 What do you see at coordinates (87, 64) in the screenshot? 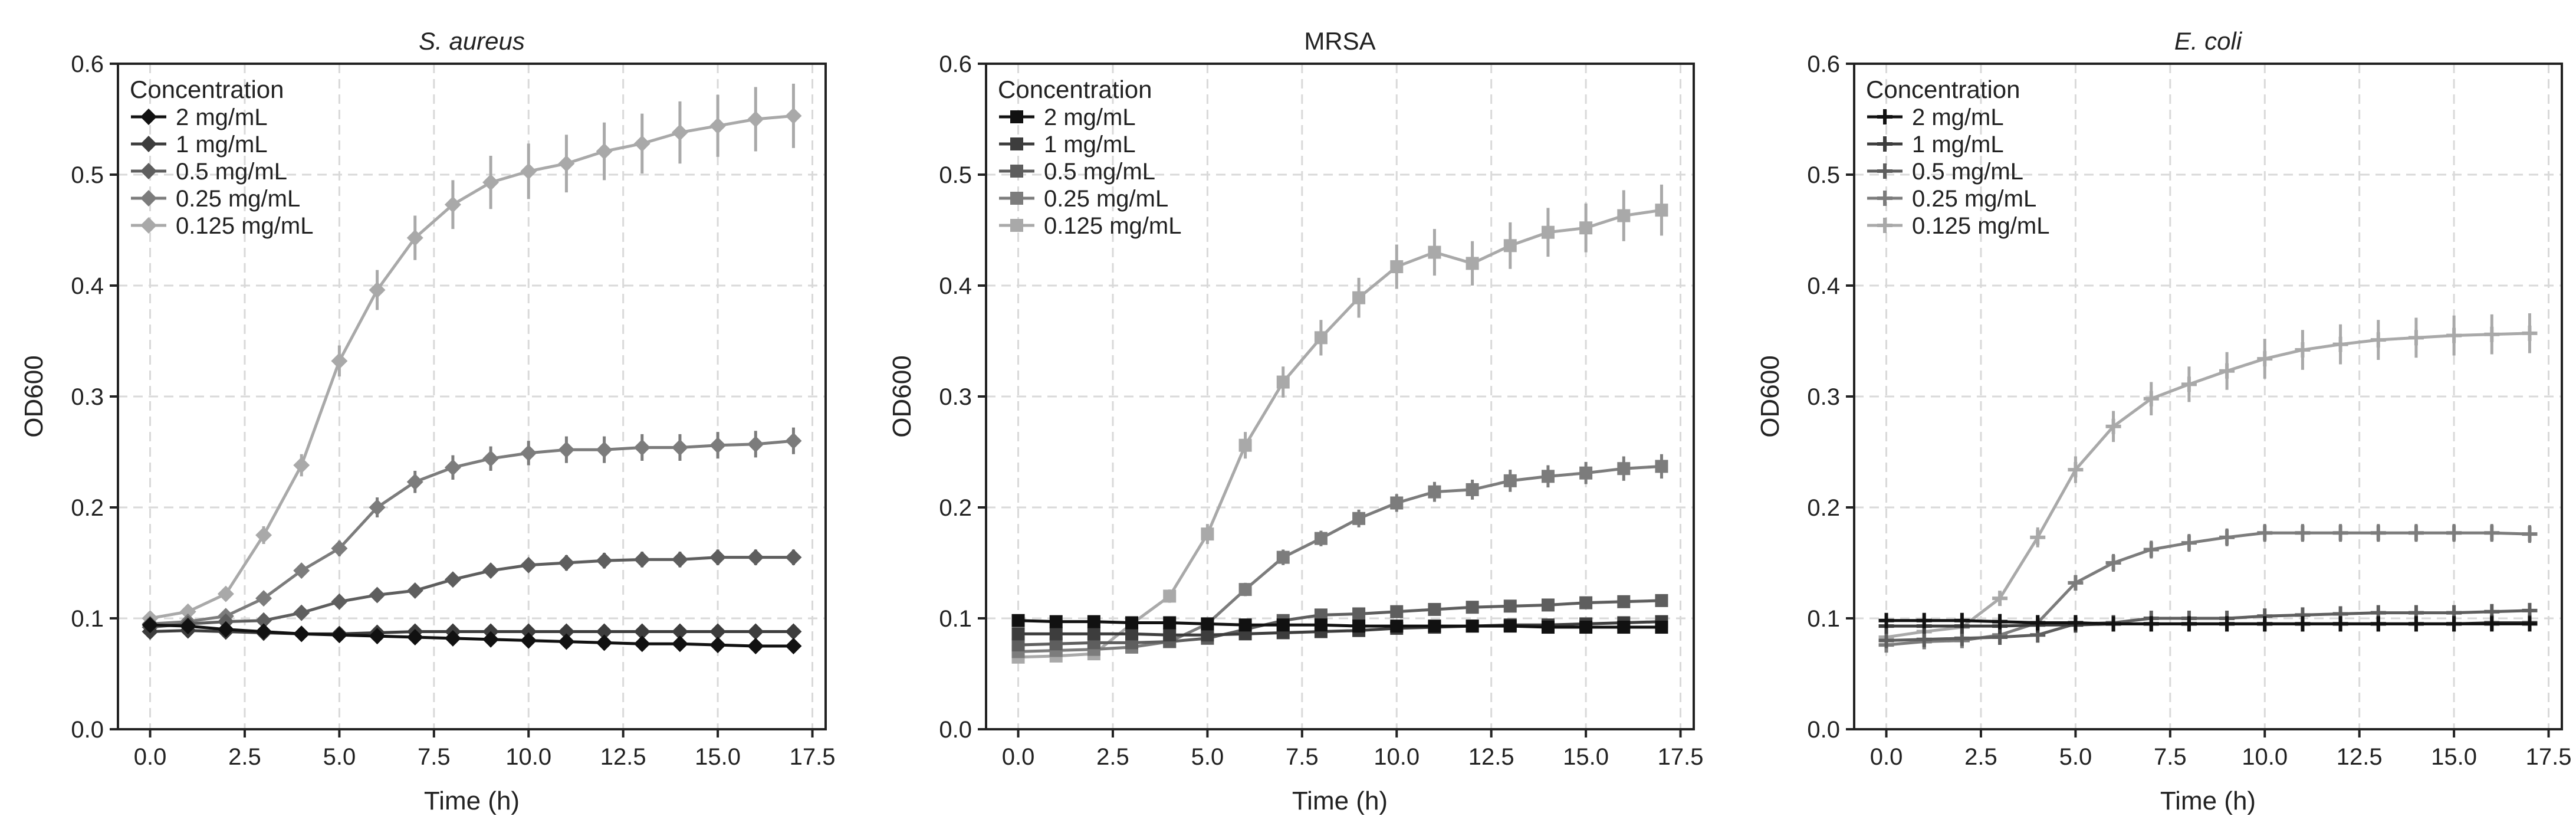
I see `y-tick-label: 0.6` at bounding box center [87, 64].